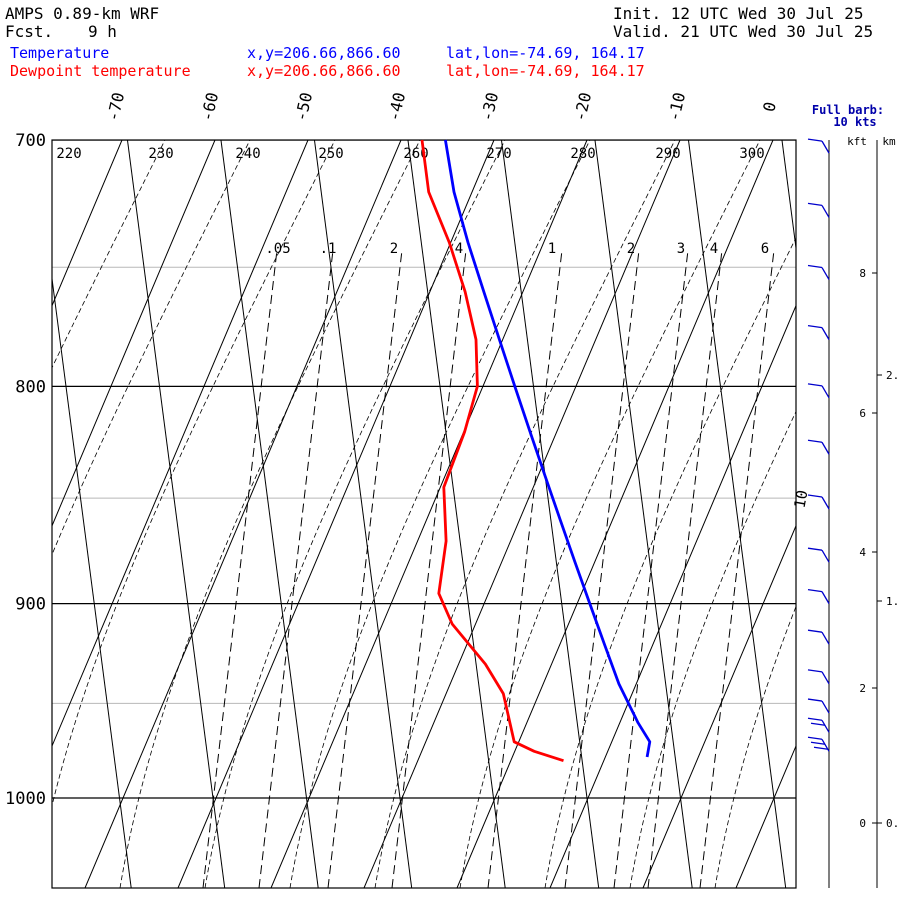 This screenshot has height=900, width=900. I want to click on theta-label: 300, so click(751, 154).